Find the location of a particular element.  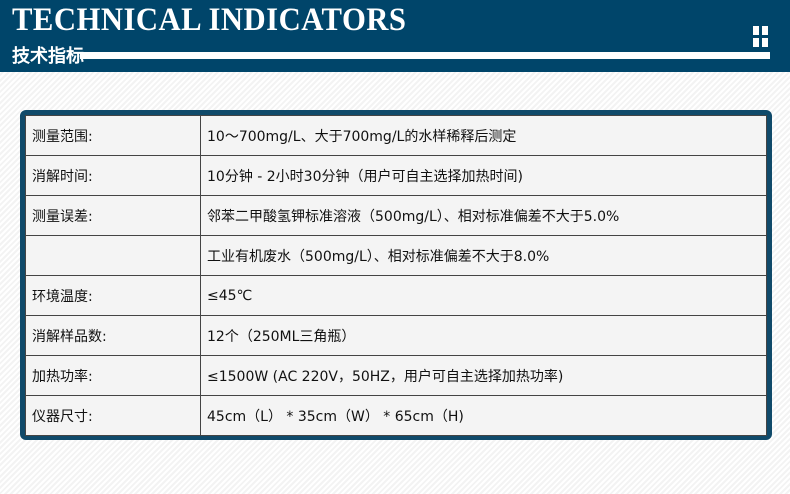

title-english: TECHNICAL INDICATORS is located at coordinates (209, 20).